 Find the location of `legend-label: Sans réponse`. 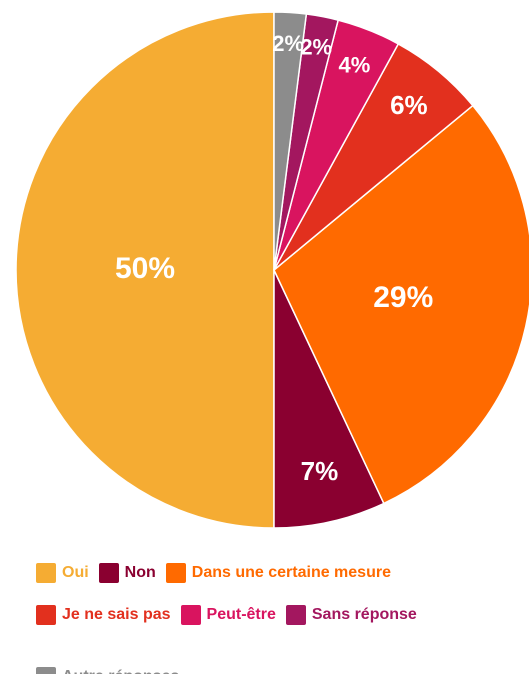

legend-label: Sans réponse is located at coordinates (364, 614).